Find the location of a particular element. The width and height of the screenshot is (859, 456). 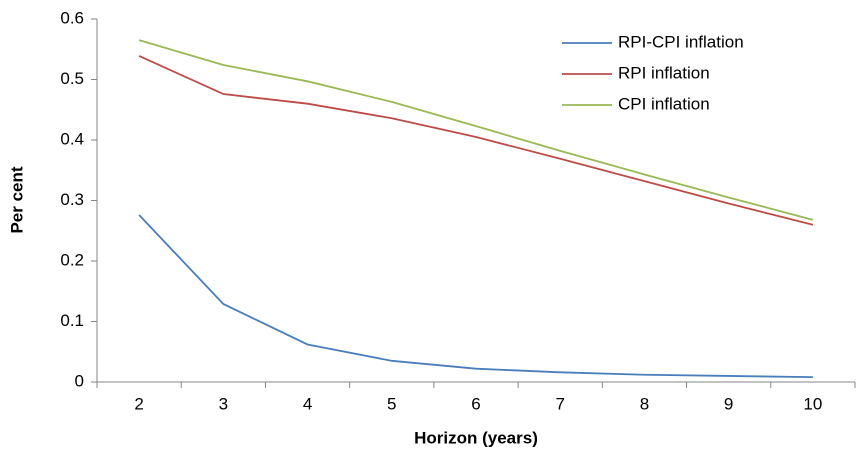

y-axis-title: Per cent is located at coordinates (16, 199).